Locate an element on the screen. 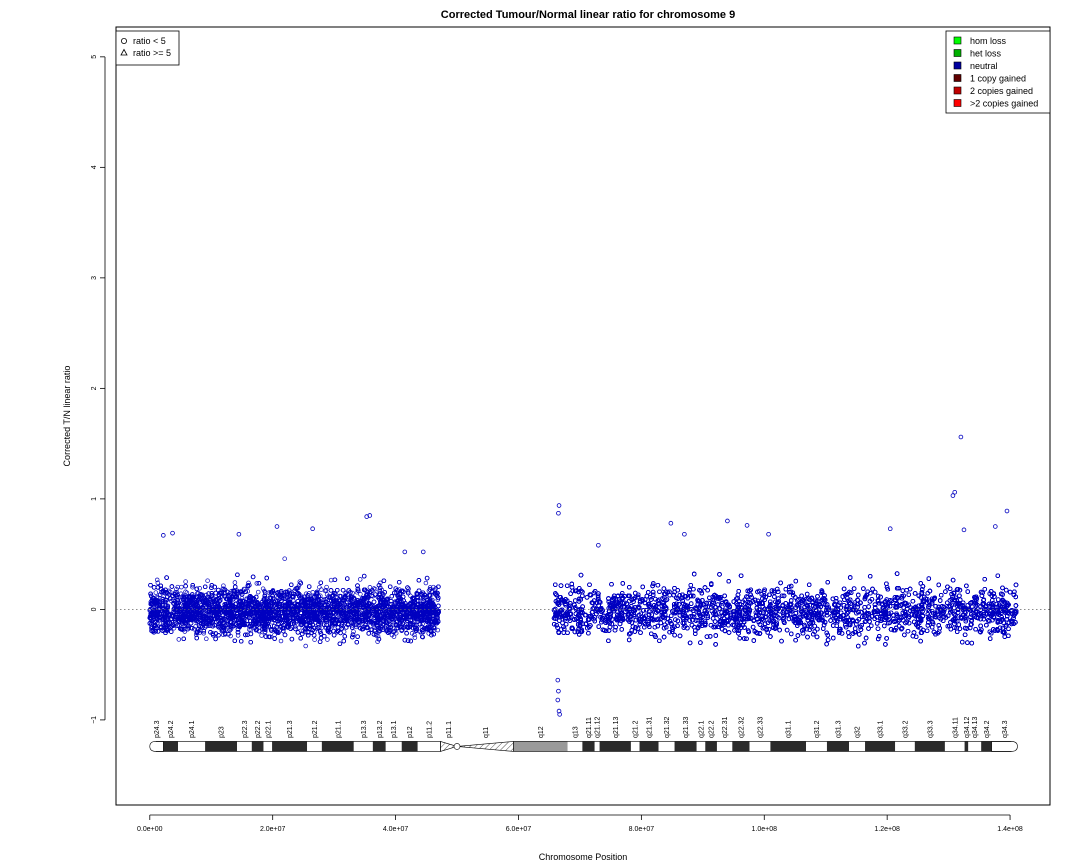 The width and height of the screenshot is (1080, 864). scatter-points is located at coordinates (583, 602).